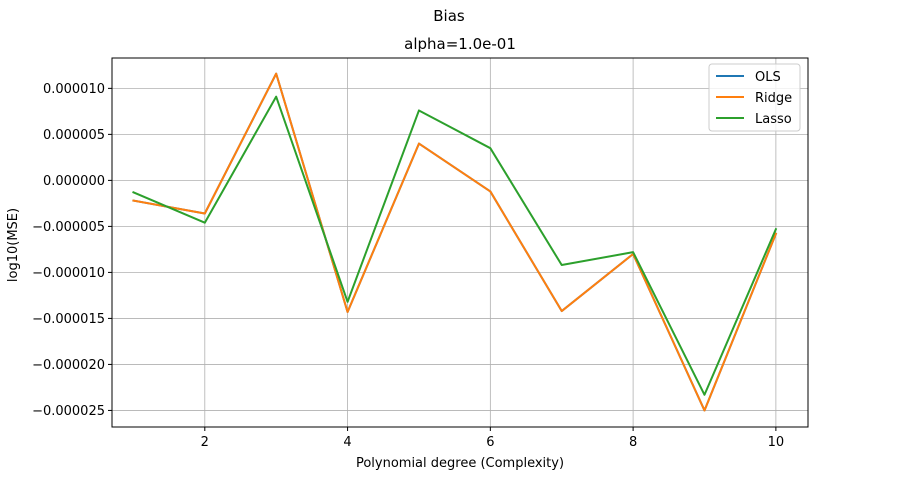  Describe the element at coordinates (68, 411) in the screenshot. I see `y-tick-label: −0.000025` at that location.